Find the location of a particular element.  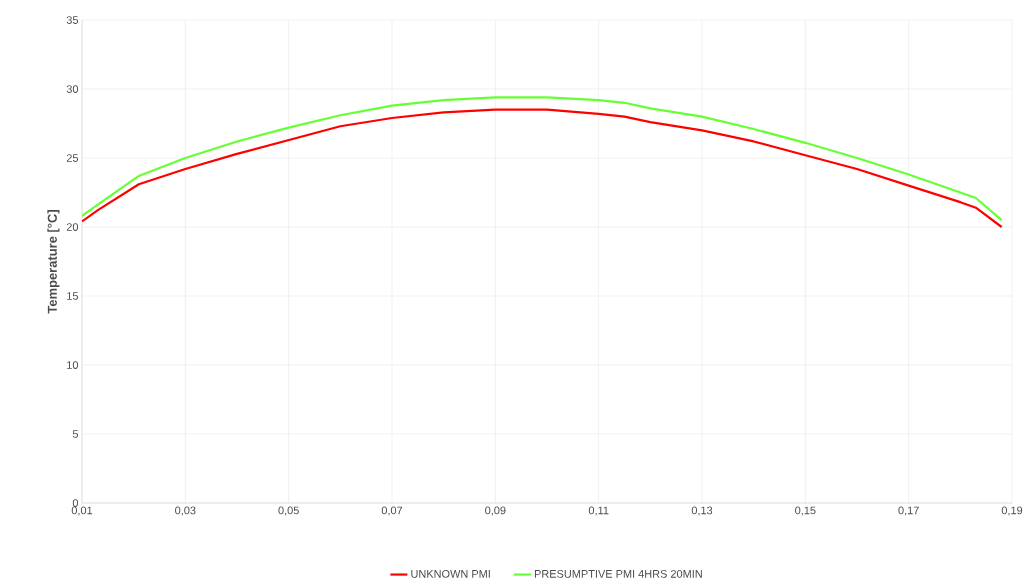

y-tick-label: 35 is located at coordinates (72, 20).